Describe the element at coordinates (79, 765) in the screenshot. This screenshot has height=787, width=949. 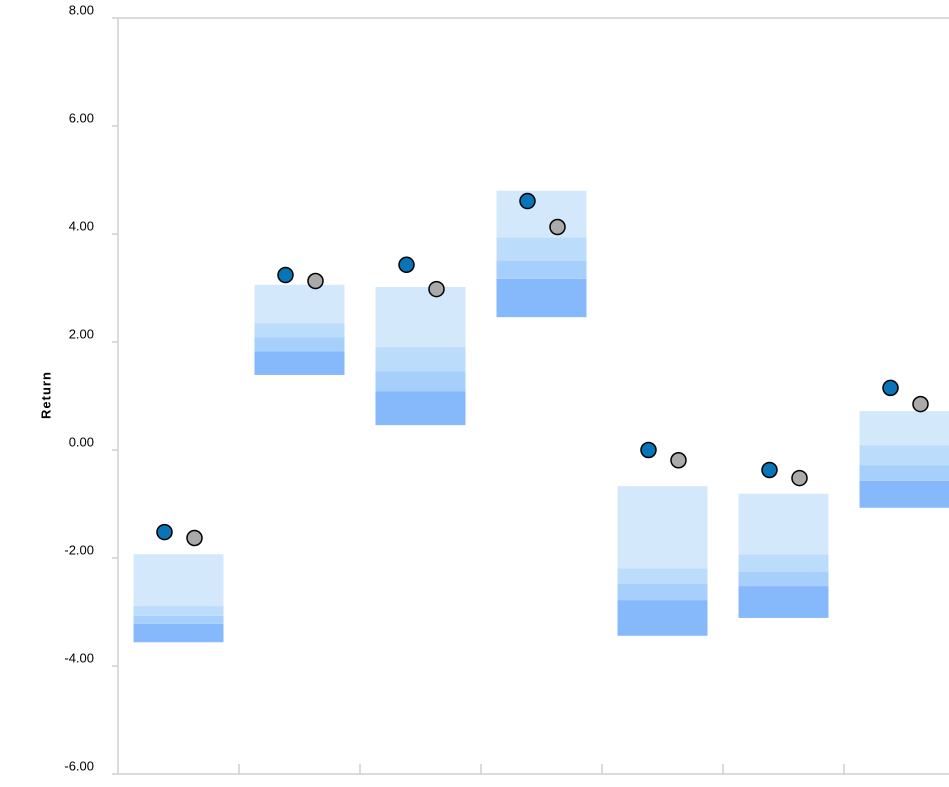
I see `y-tick-label: -6.00` at that location.